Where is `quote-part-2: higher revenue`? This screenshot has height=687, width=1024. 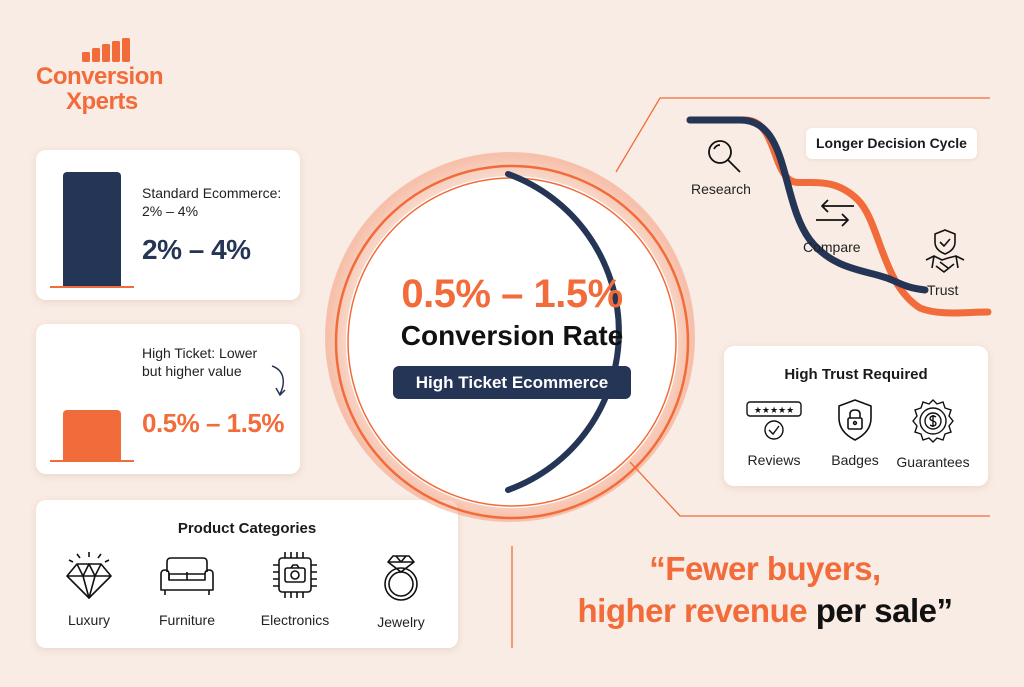
quote-part-2: higher revenue is located at coordinates (692, 610).